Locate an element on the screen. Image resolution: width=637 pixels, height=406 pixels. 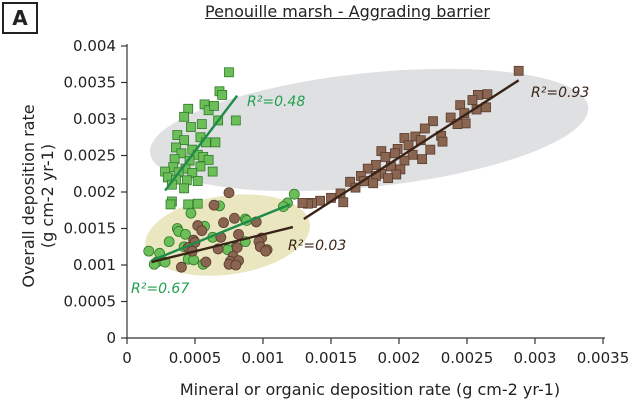
y-tick-label: 0.003 is located at coordinates (94, 119).